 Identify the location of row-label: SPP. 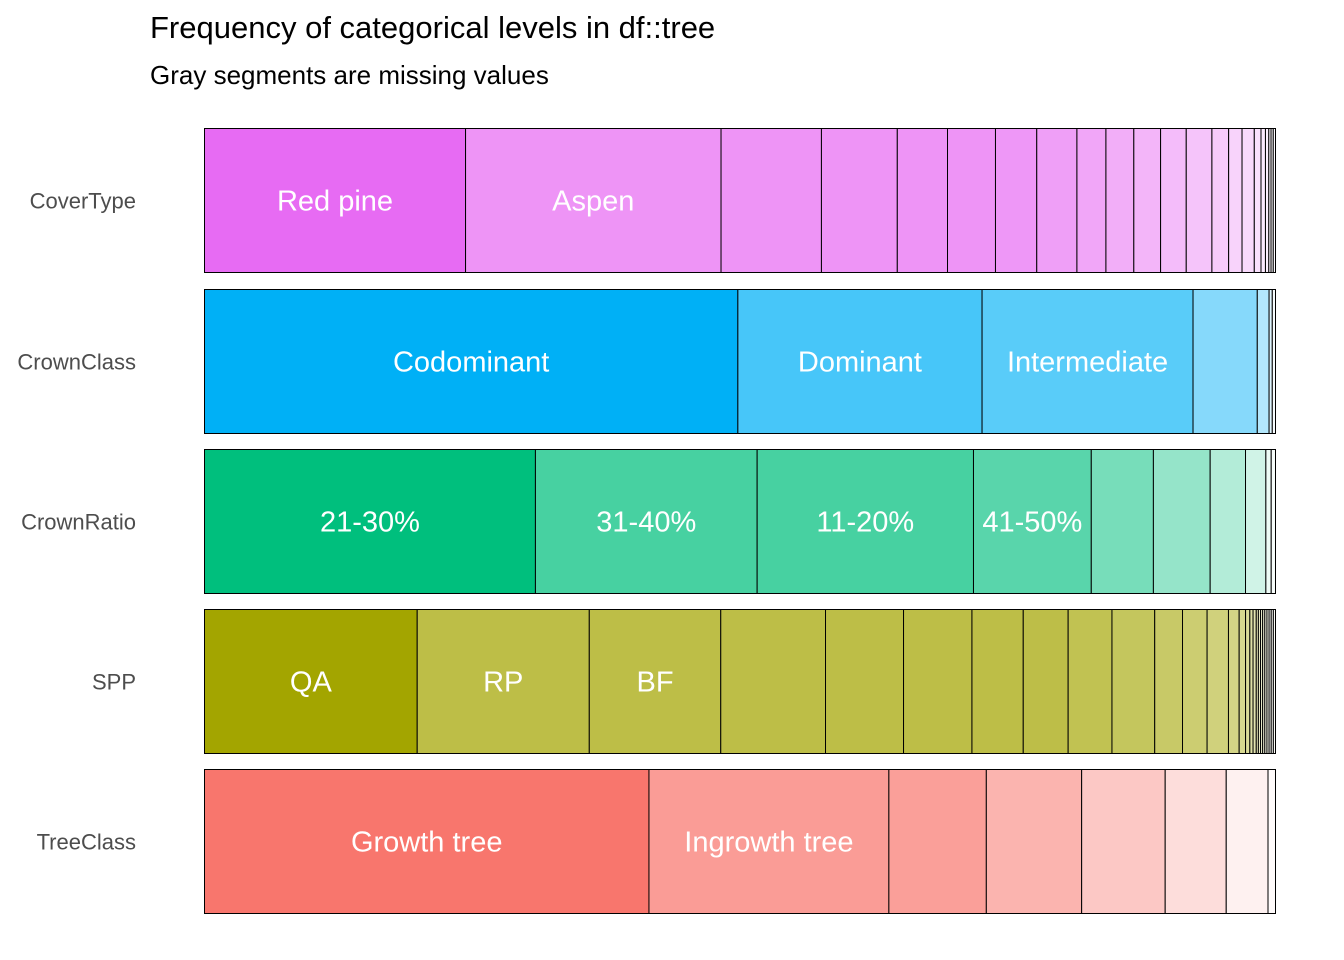
(114, 682).